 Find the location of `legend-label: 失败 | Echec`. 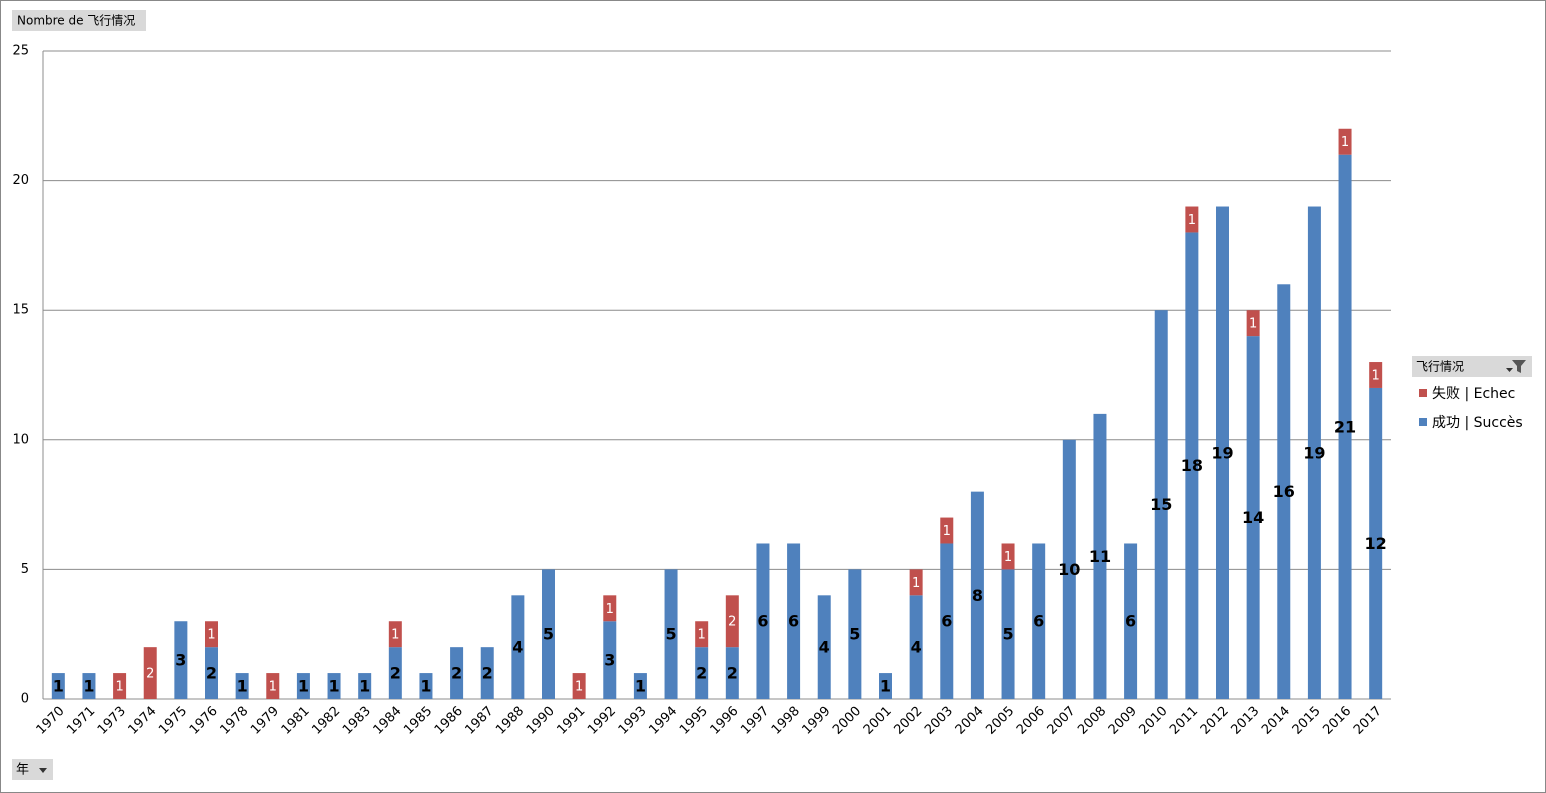

legend-label: 失败 | Echec is located at coordinates (1473, 394).